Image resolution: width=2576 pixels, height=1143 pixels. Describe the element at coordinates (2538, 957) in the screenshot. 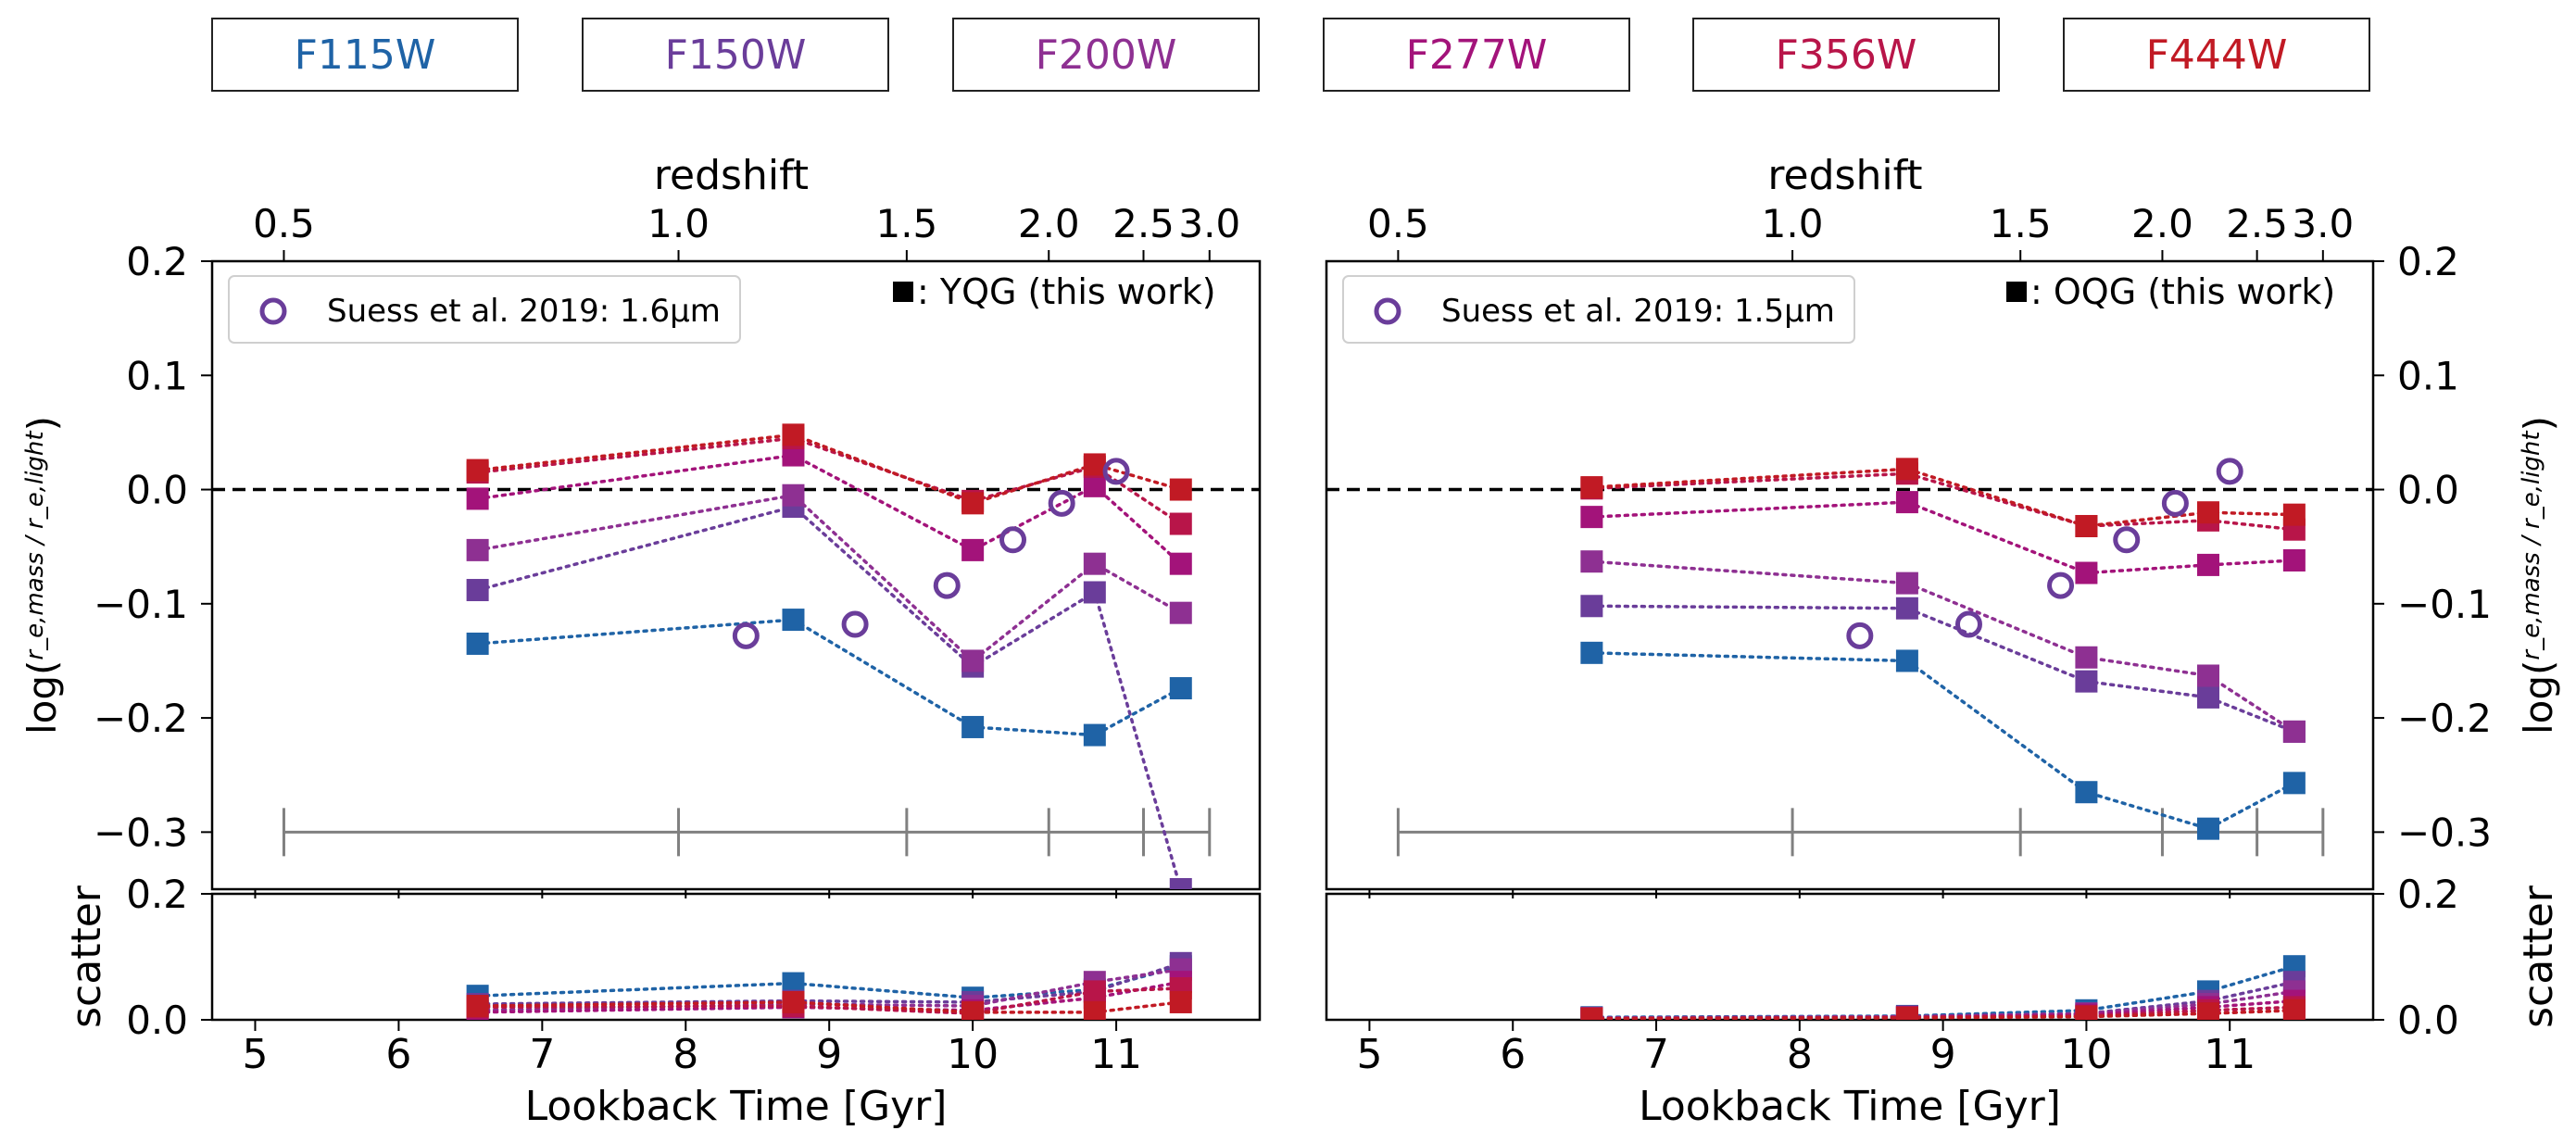

I see `scatter-axis-label: scatter` at that location.